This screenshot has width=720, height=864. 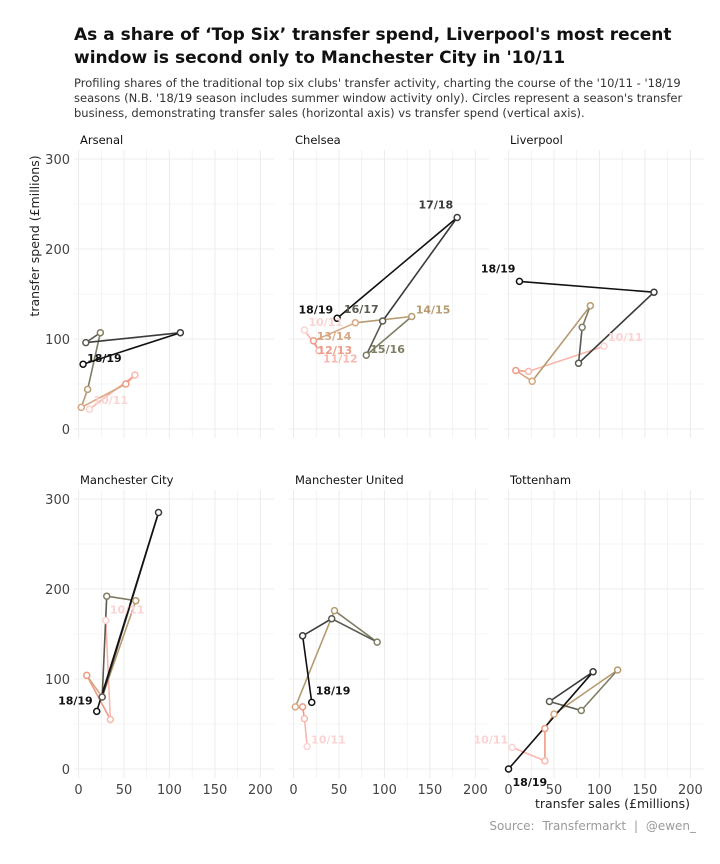 What do you see at coordinates (349, 480) in the screenshot?
I see `panel-title: Manchester United` at bounding box center [349, 480].